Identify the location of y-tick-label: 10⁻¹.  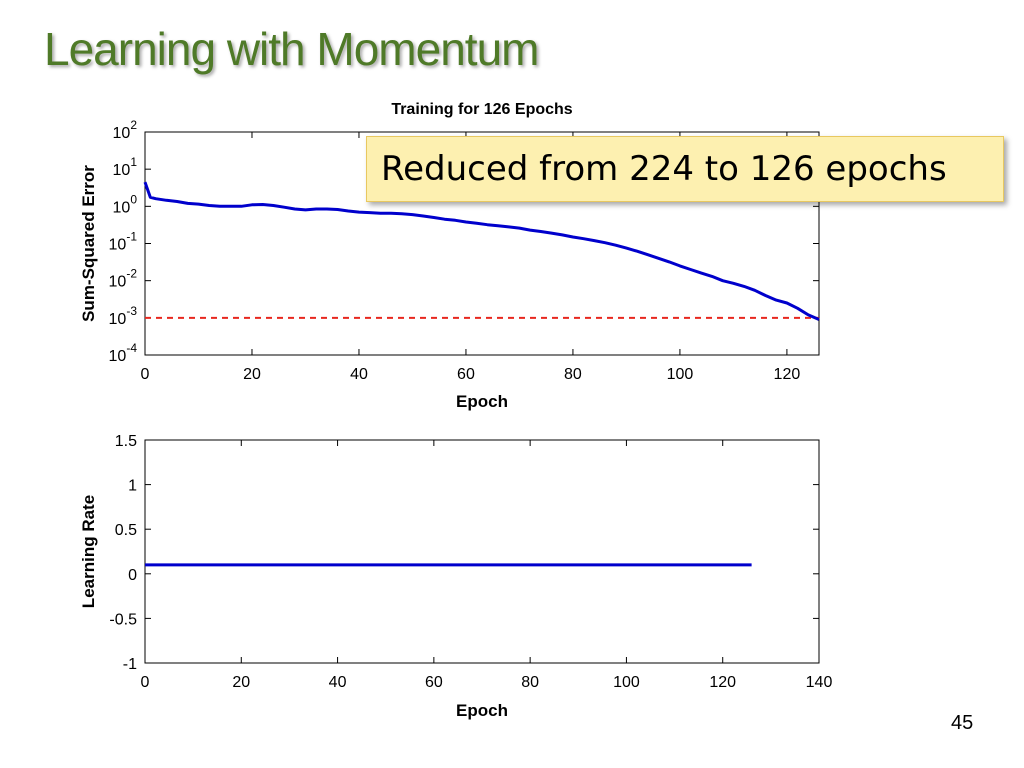
(123, 242).